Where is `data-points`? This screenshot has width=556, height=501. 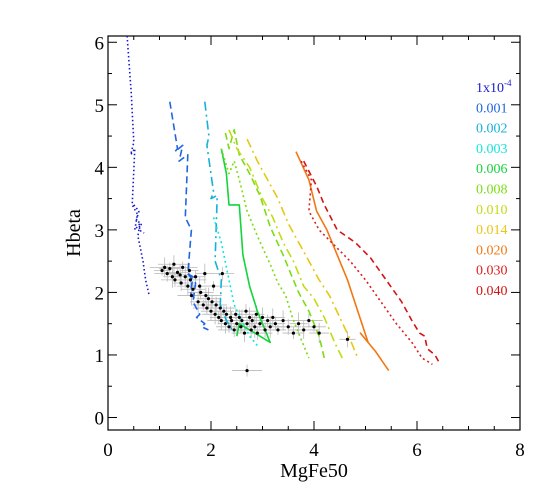
data-points is located at coordinates (255, 317).